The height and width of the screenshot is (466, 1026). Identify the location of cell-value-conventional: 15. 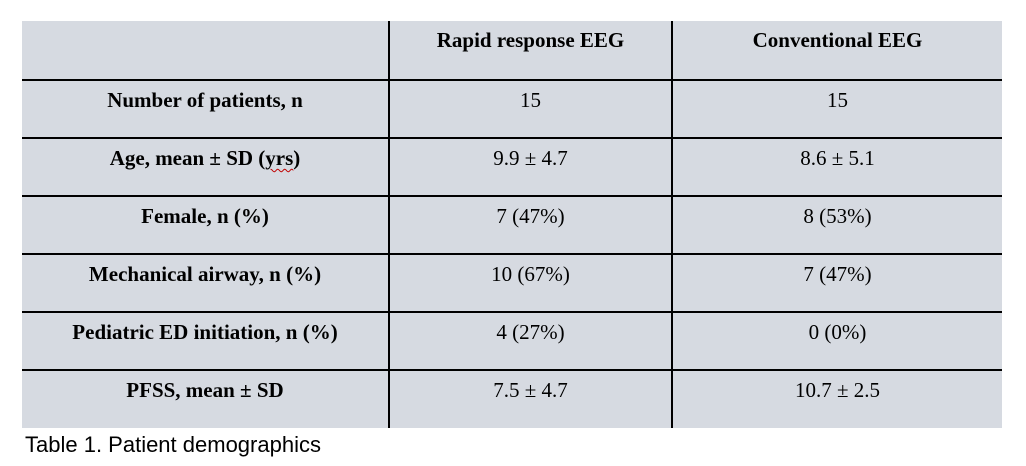
(836, 108).